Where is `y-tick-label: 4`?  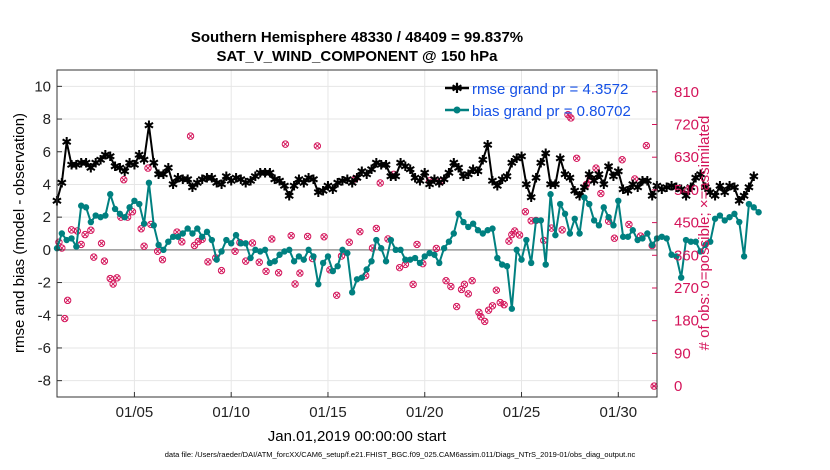 y-tick-label: 4 is located at coordinates (47, 184).